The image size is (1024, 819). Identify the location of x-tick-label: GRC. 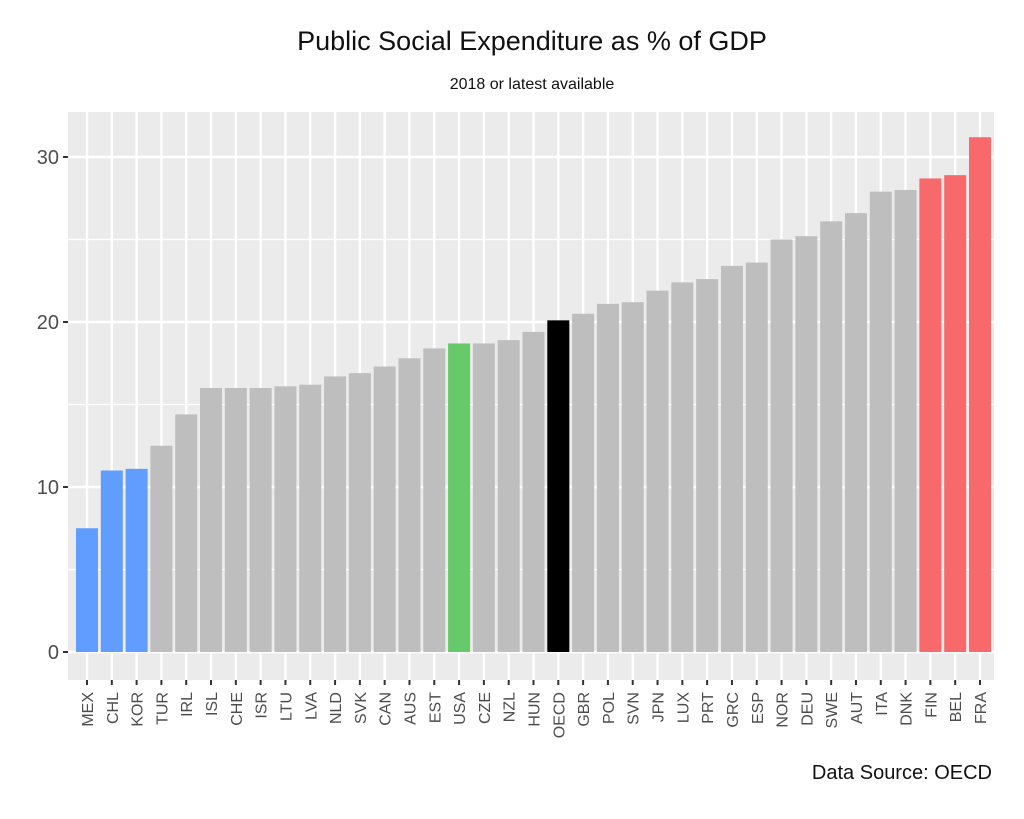
(733, 710).